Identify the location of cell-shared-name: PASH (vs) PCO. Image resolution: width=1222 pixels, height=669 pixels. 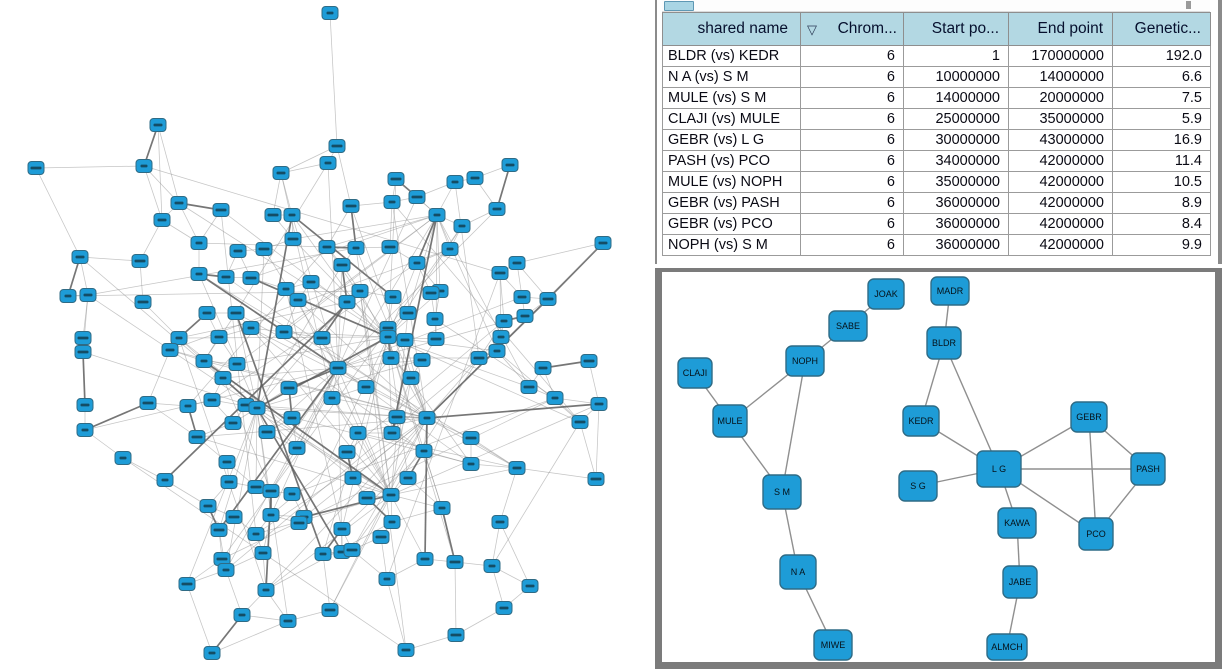
(731, 161).